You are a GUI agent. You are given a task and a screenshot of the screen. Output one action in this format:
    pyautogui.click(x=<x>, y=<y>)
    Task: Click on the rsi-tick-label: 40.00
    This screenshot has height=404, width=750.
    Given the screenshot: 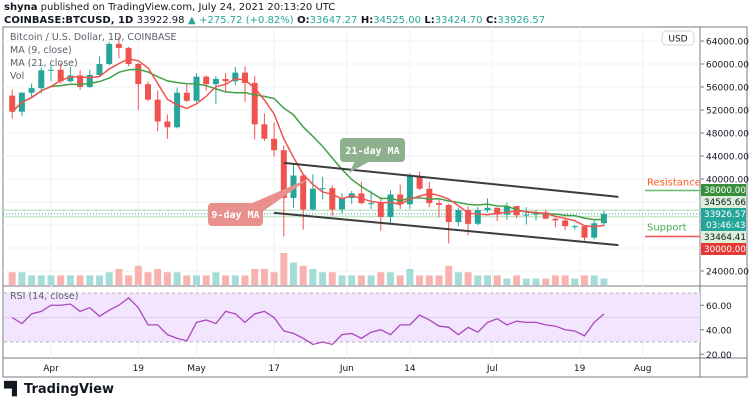 What is the action you would take?
    pyautogui.click(x=719, y=331)
    